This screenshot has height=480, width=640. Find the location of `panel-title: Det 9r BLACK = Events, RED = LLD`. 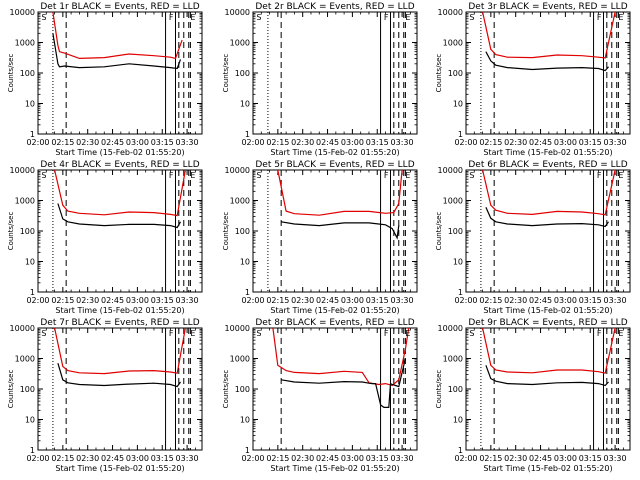

panel-title: Det 9r BLACK = Events, RED = LLD is located at coordinates (547, 323).